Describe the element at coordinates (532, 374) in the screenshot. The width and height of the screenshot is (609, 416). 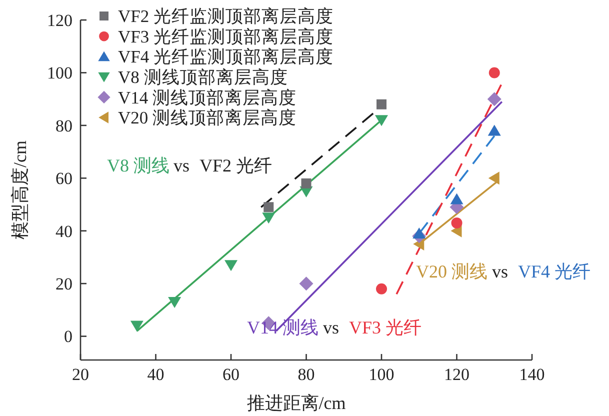
I see `x-tick-label: 140` at that location.